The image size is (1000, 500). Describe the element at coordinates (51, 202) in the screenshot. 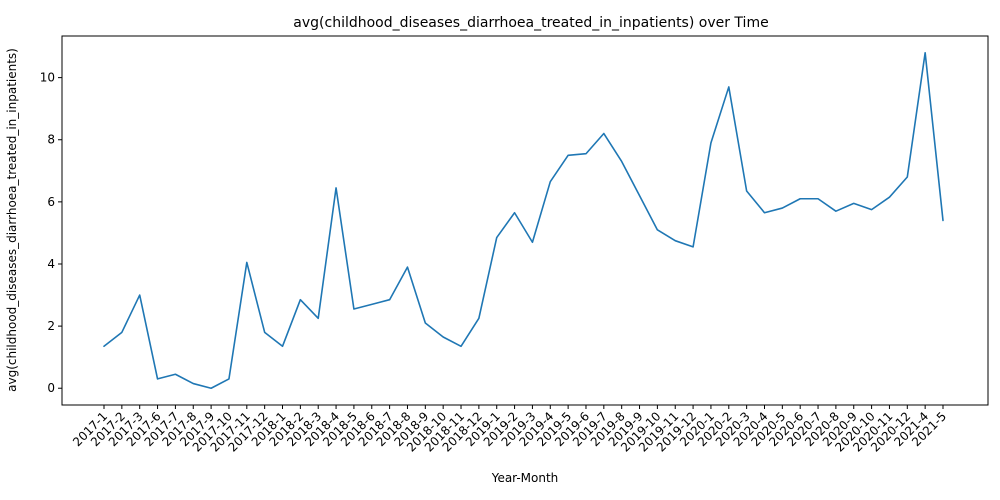

I see `y-tick-label: 6` at that location.